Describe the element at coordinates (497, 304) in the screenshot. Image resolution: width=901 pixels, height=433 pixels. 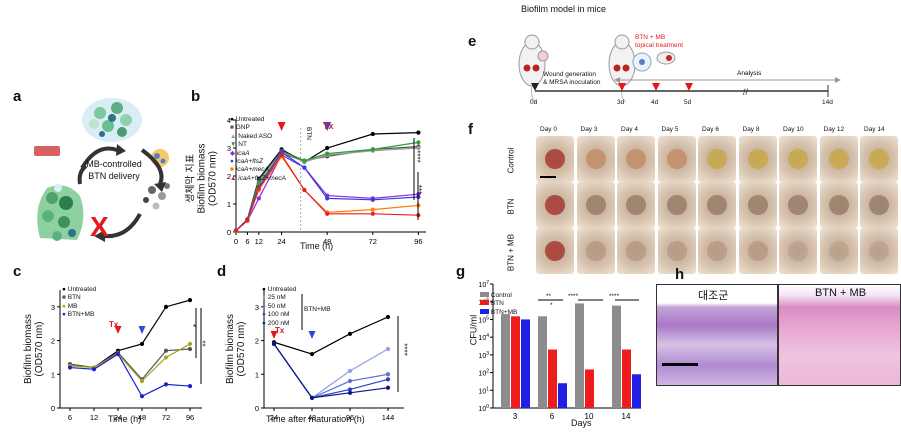
I see `legend-item: BTN` at that location.